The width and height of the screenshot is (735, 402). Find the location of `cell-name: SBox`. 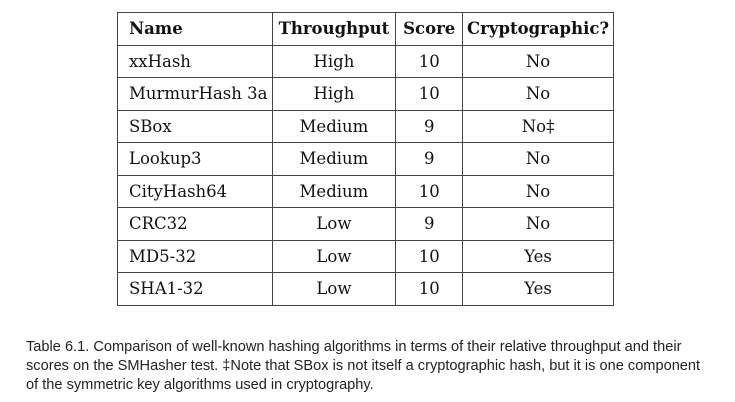

cell-name: SBox is located at coordinates (195, 126).